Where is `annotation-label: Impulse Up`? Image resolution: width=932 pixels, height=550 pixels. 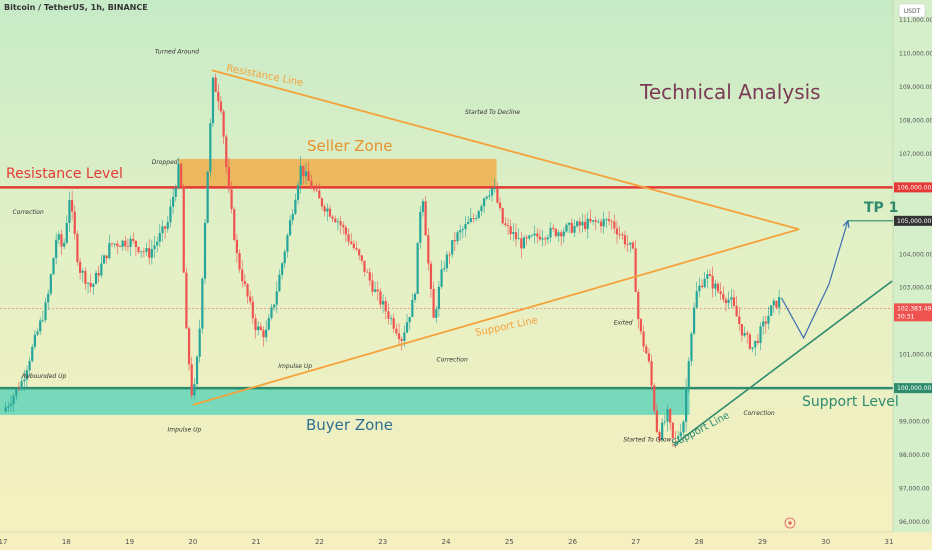 annotation-label: Impulse Up is located at coordinates (295, 366).